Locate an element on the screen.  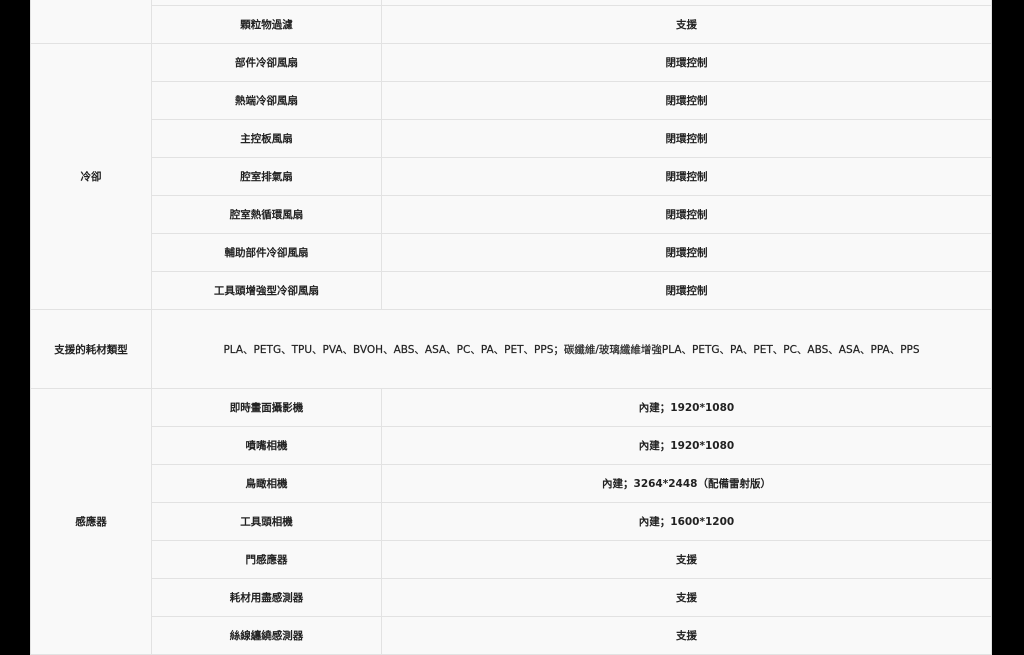
table-row: 熱端冷卻風扇 閉環控制 is located at coordinates (511, 100).